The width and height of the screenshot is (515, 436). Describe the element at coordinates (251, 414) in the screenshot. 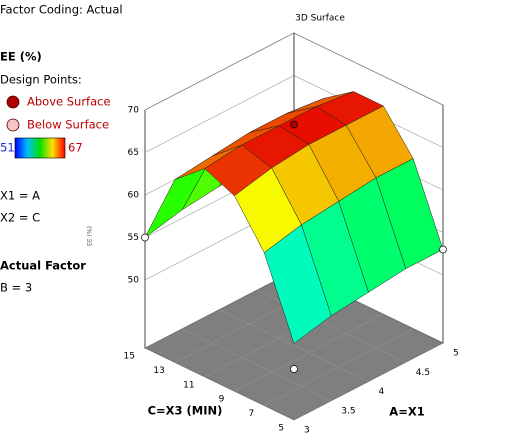

I see `y-tick-label: 7` at that location.